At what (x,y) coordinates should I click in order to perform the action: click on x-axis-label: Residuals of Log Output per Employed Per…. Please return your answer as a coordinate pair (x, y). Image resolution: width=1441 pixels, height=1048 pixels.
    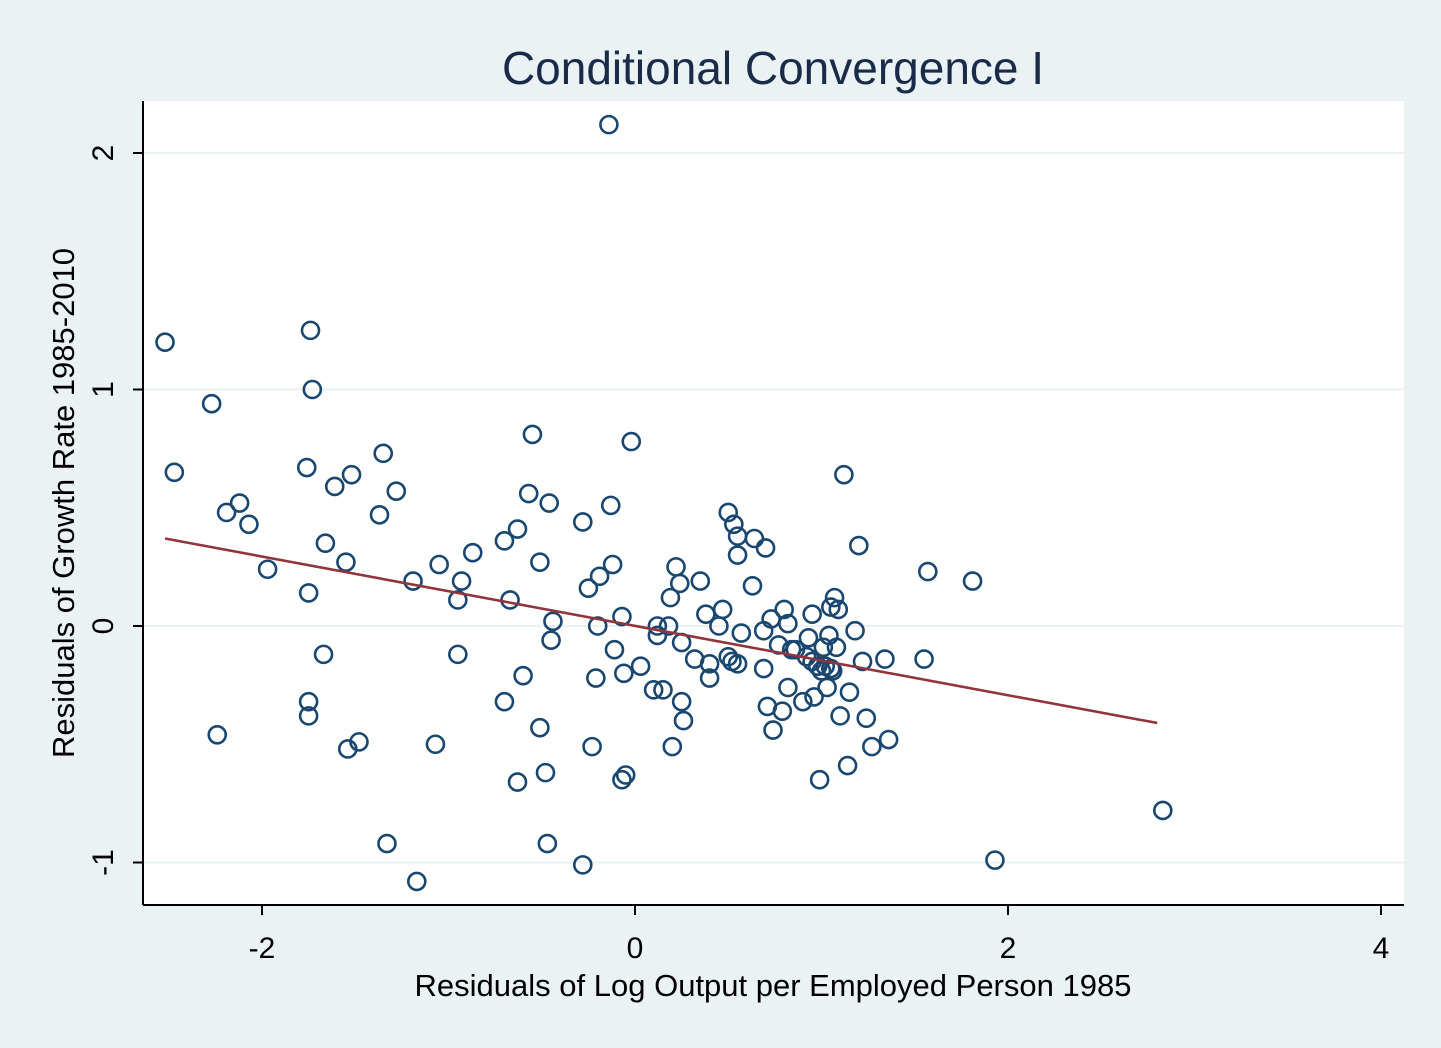
    Looking at the image, I should click on (773, 985).